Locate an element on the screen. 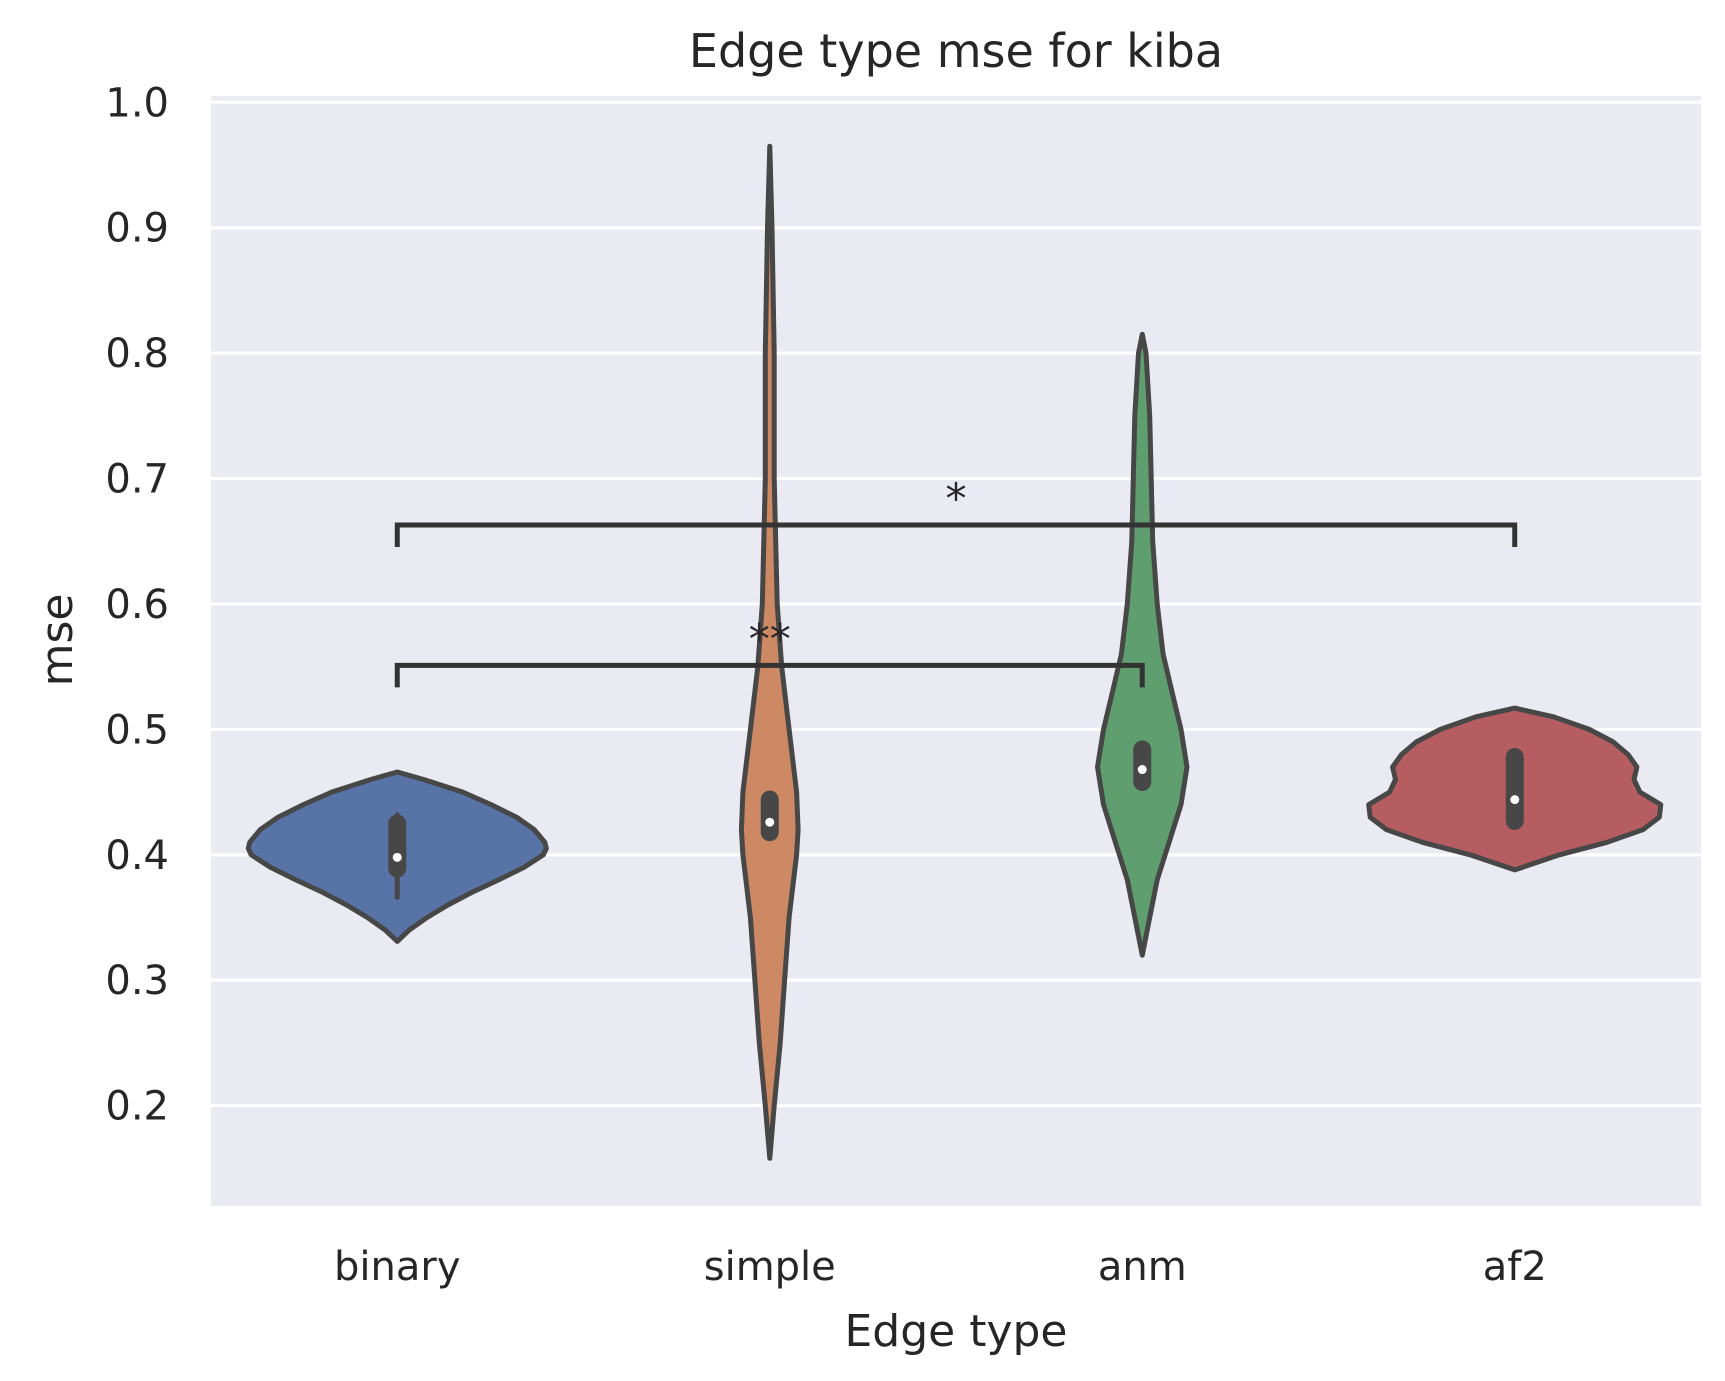  y-tick-label: 1.0 is located at coordinates (137, 103).